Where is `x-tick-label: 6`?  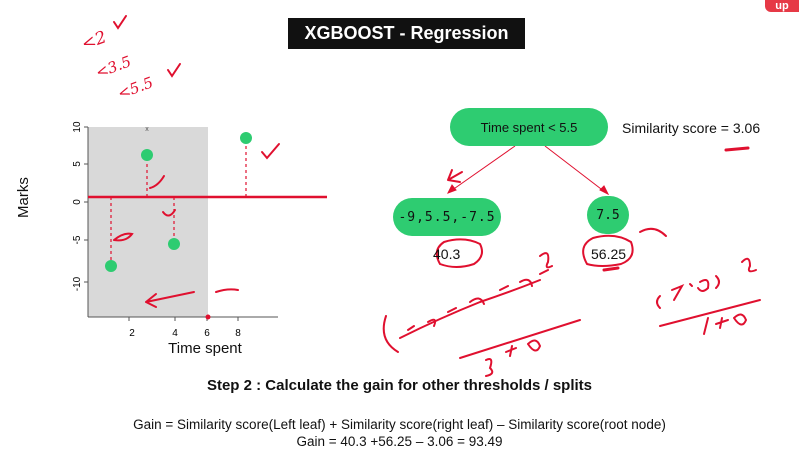
x-tick-label: 6 is located at coordinates (207, 333).